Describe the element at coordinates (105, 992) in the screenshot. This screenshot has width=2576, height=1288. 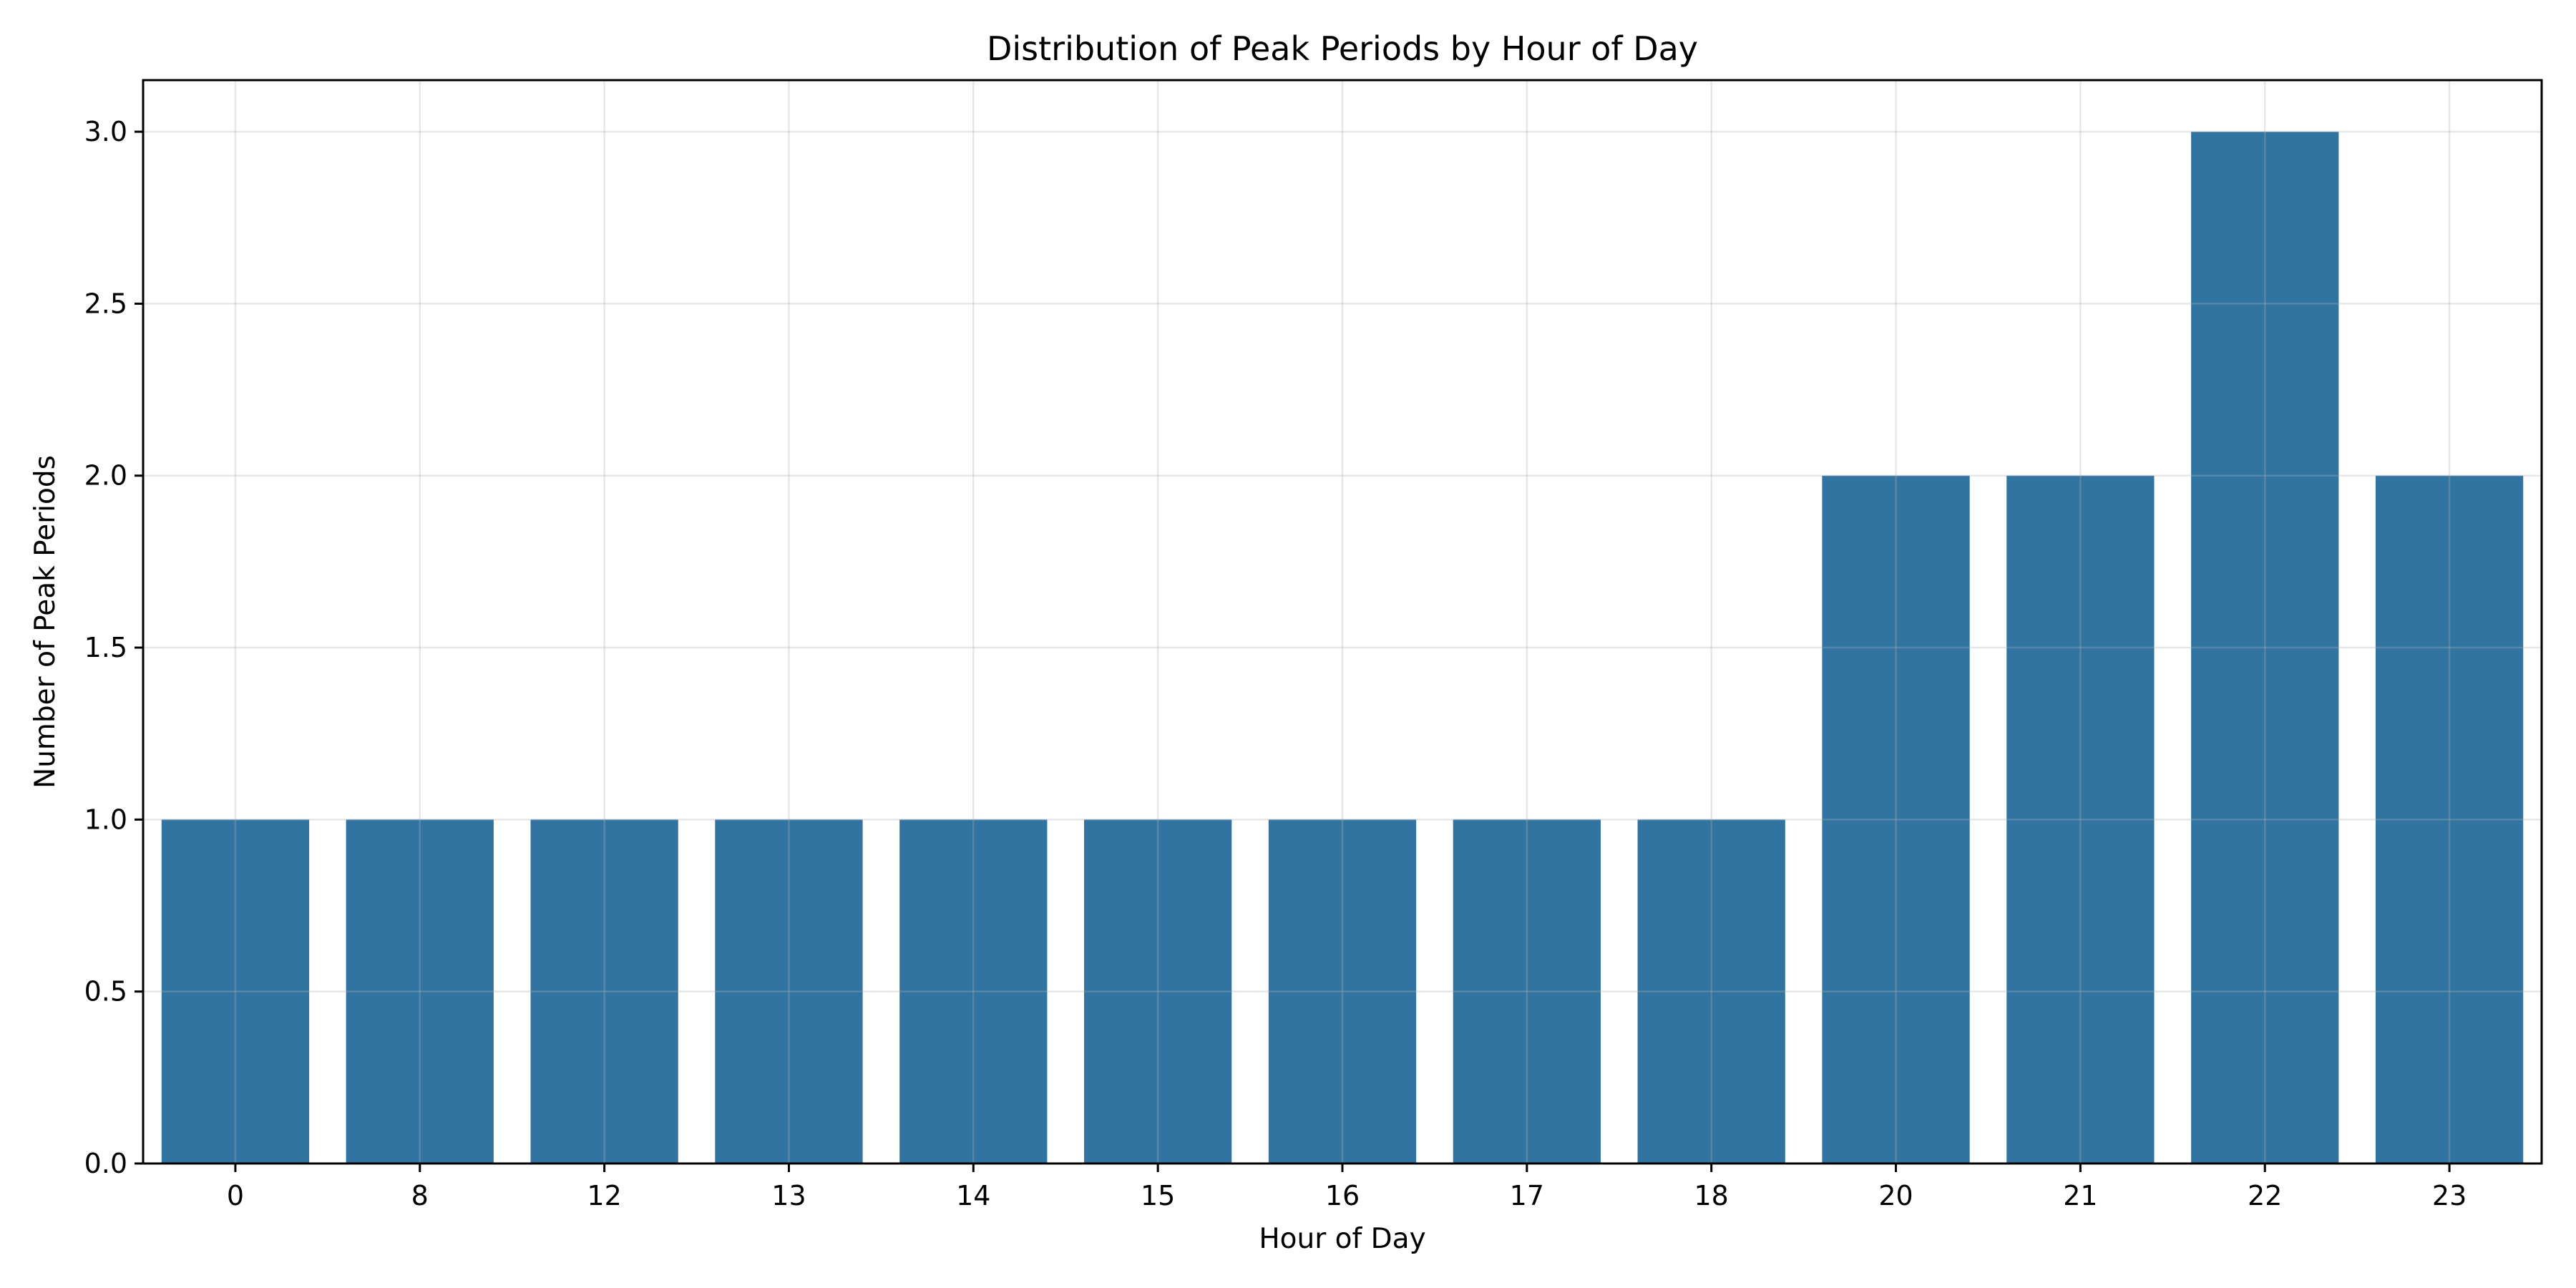
I see `y-tick-label: 0.5` at that location.